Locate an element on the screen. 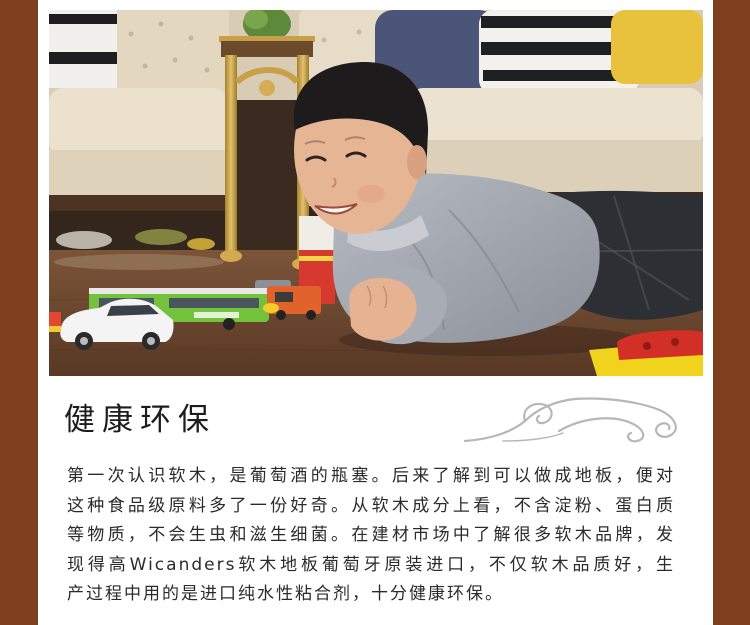  plant-leaf is located at coordinates (256, 19).